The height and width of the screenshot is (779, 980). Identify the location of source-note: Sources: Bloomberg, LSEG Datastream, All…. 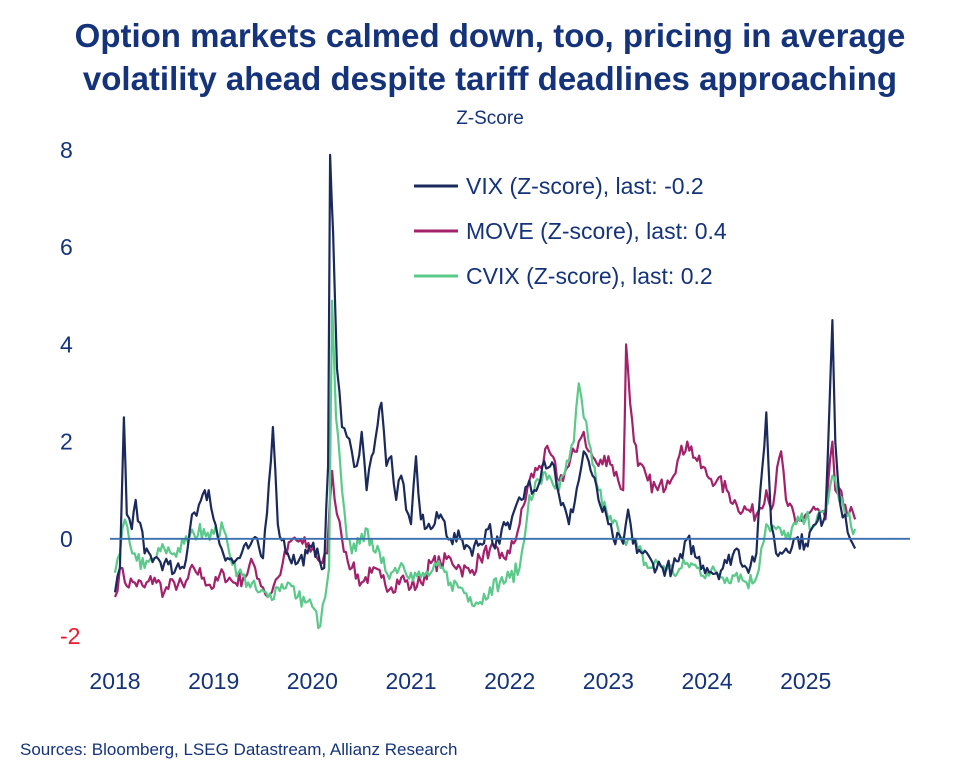
(239, 749).